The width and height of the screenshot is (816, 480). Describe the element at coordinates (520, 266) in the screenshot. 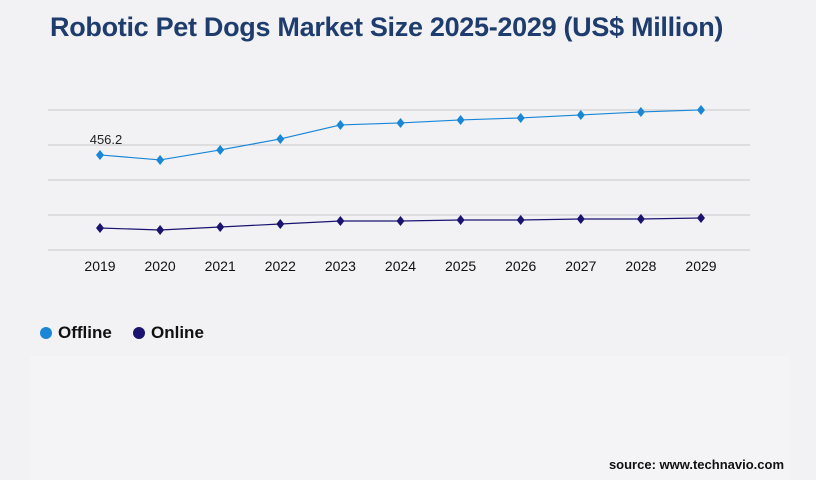

I see `x-tick-label: 2026` at that location.